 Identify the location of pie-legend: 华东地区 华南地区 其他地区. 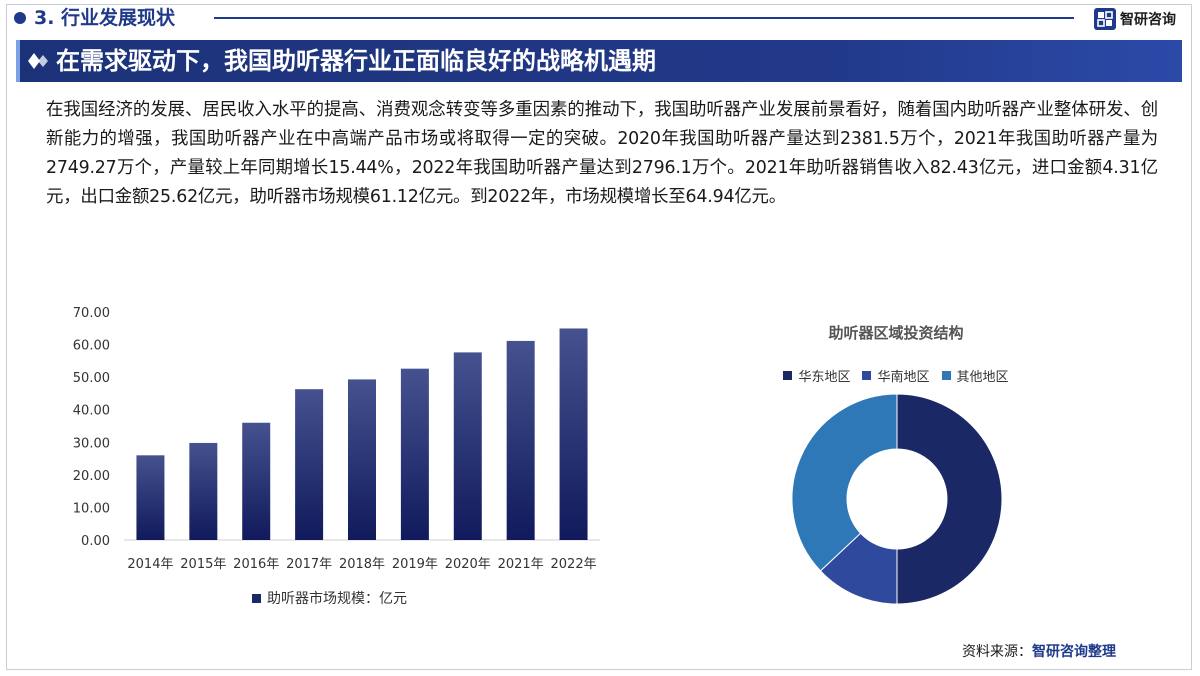
(896, 375).